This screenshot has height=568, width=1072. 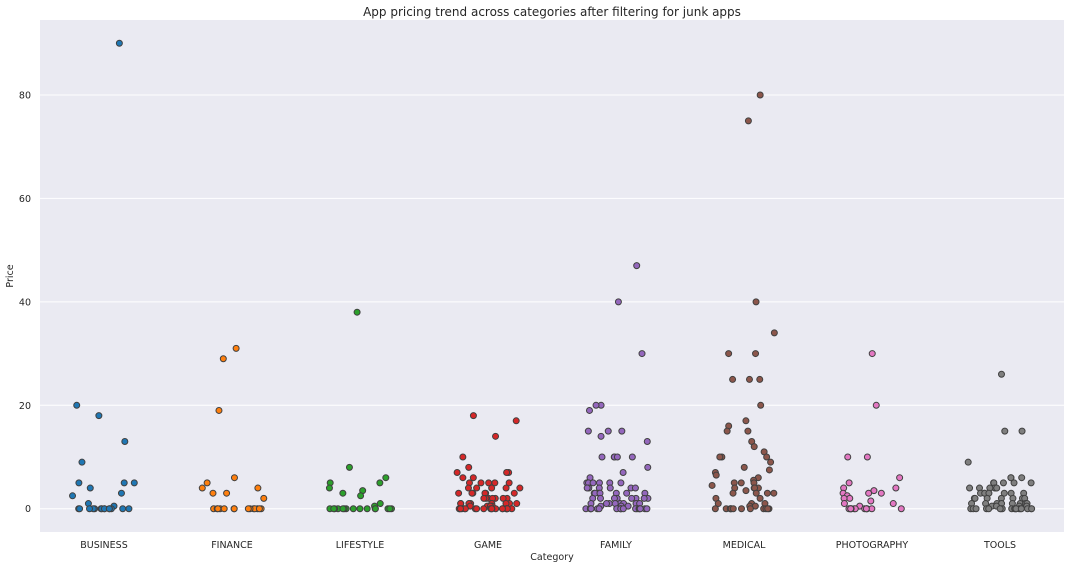 I want to click on series-lifestyle, so click(x=360, y=410).